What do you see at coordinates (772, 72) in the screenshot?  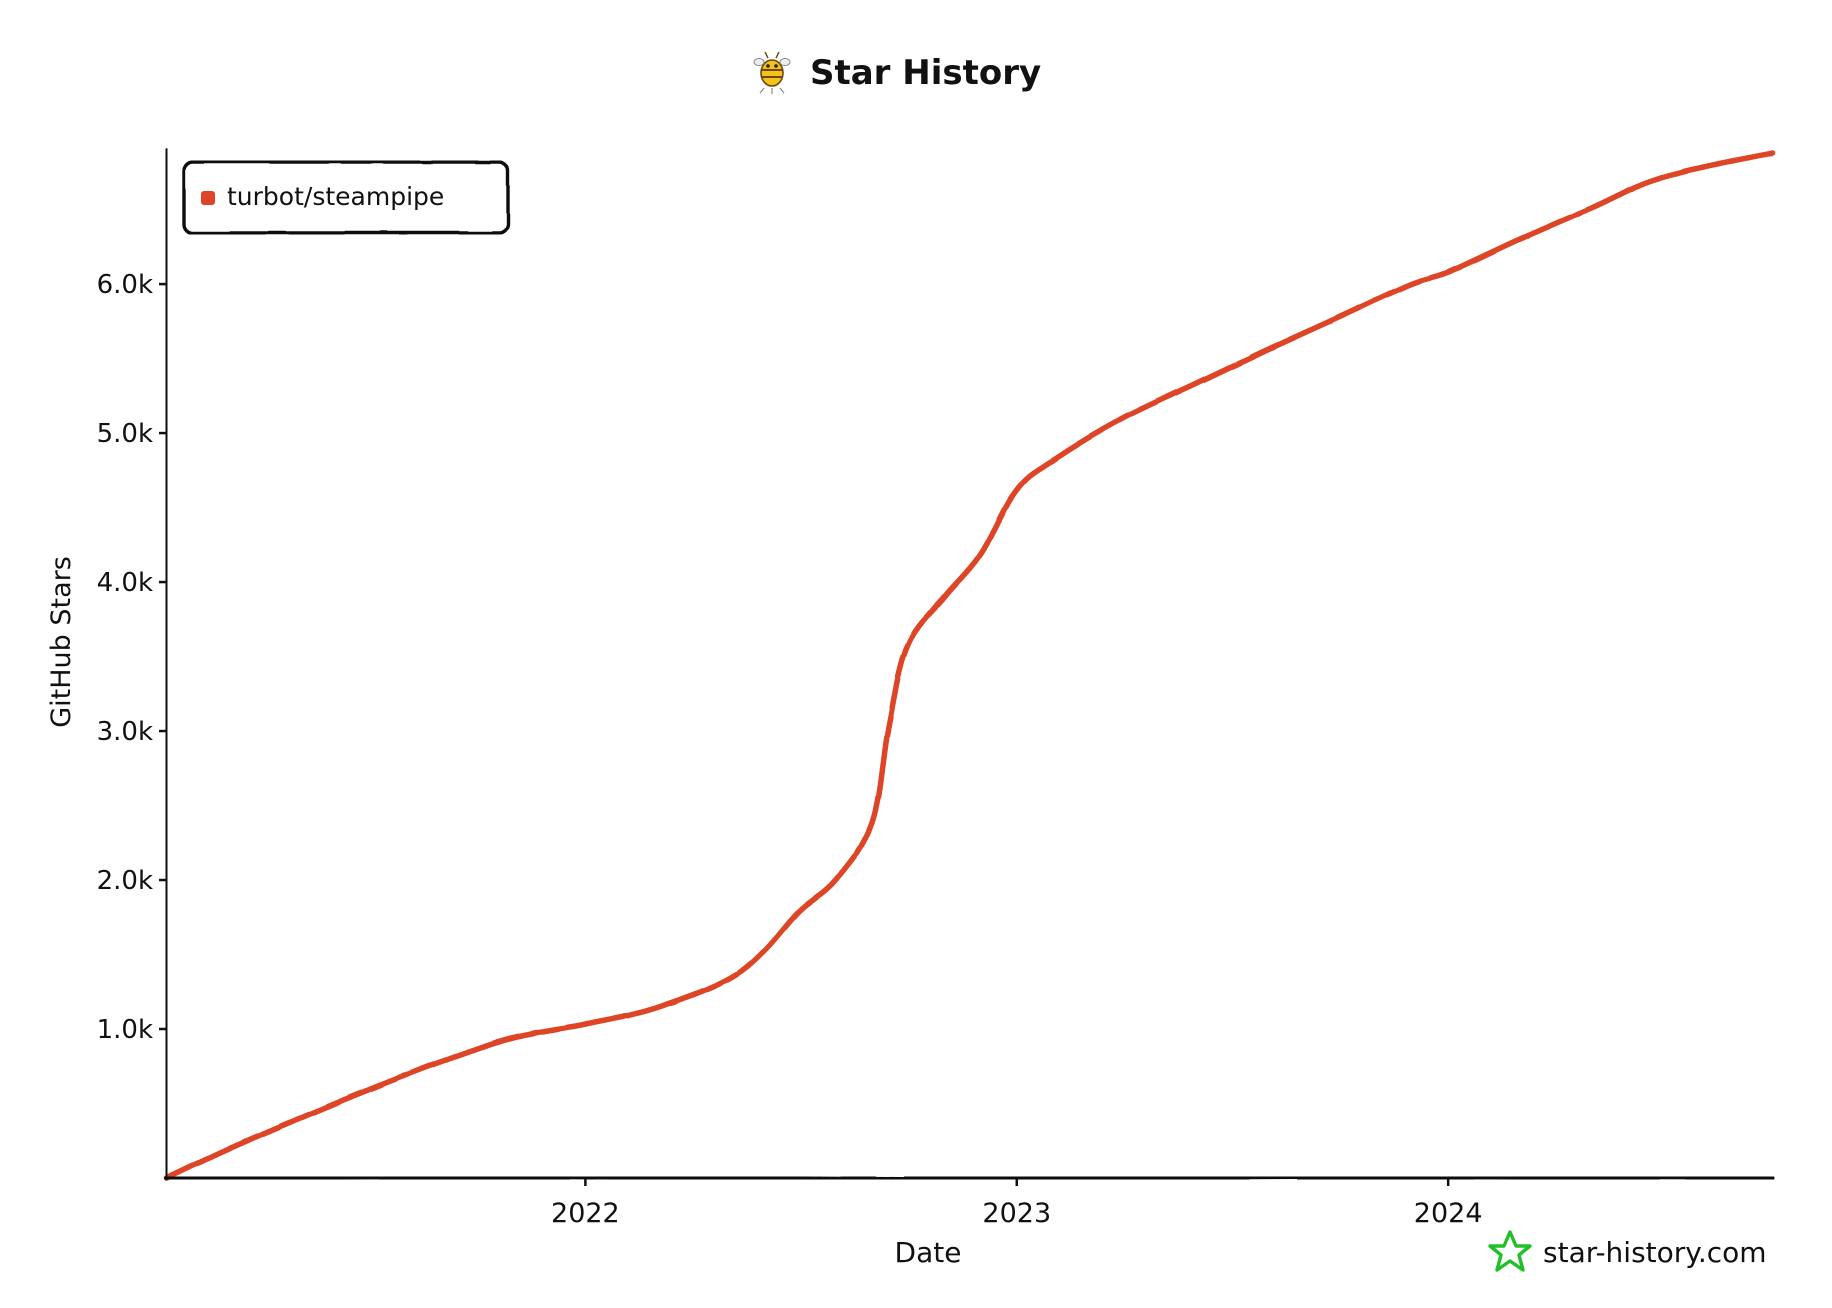 I see `bee-mascot-icon` at bounding box center [772, 72].